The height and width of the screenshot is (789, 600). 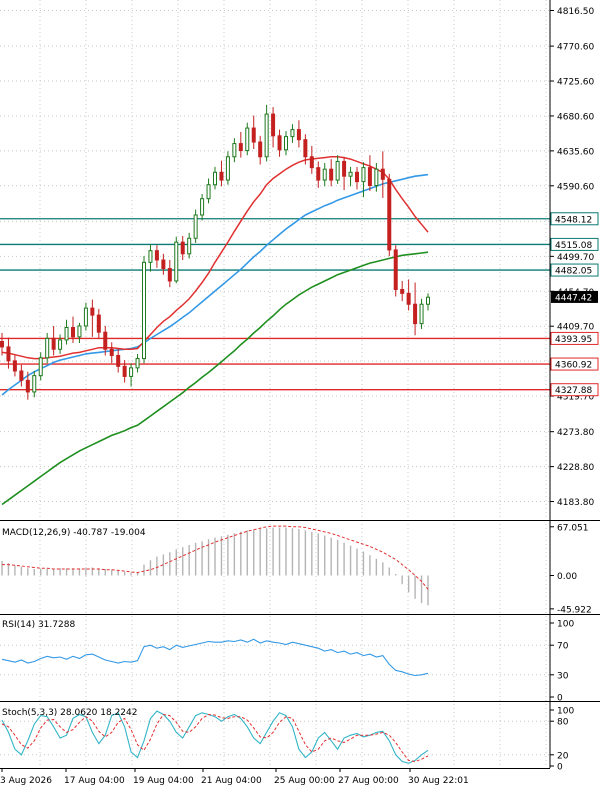 I want to click on price-tick-label: 4725.60, so click(x=575, y=83).